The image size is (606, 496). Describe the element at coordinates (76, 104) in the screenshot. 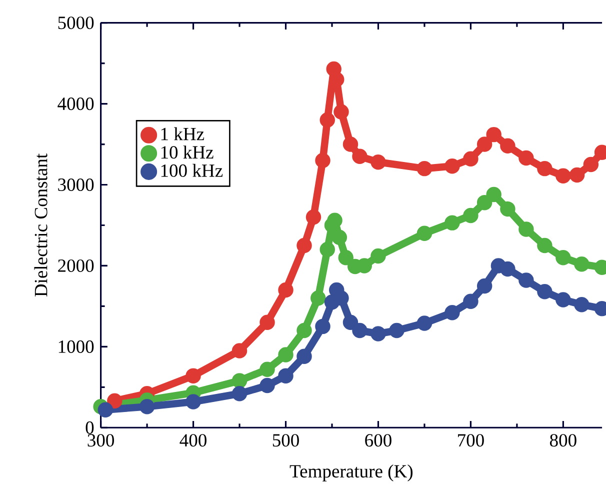

I see `y-tick-label: 4000` at that location.